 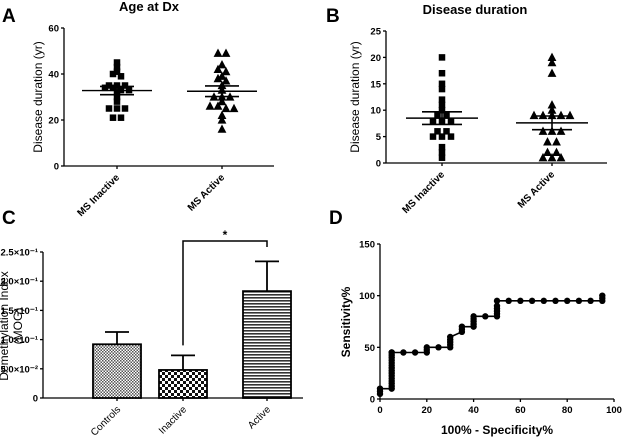 What do you see at coordinates (367, 245) in the screenshot?
I see `panel-d-y-tick-label: 150` at bounding box center [367, 245].